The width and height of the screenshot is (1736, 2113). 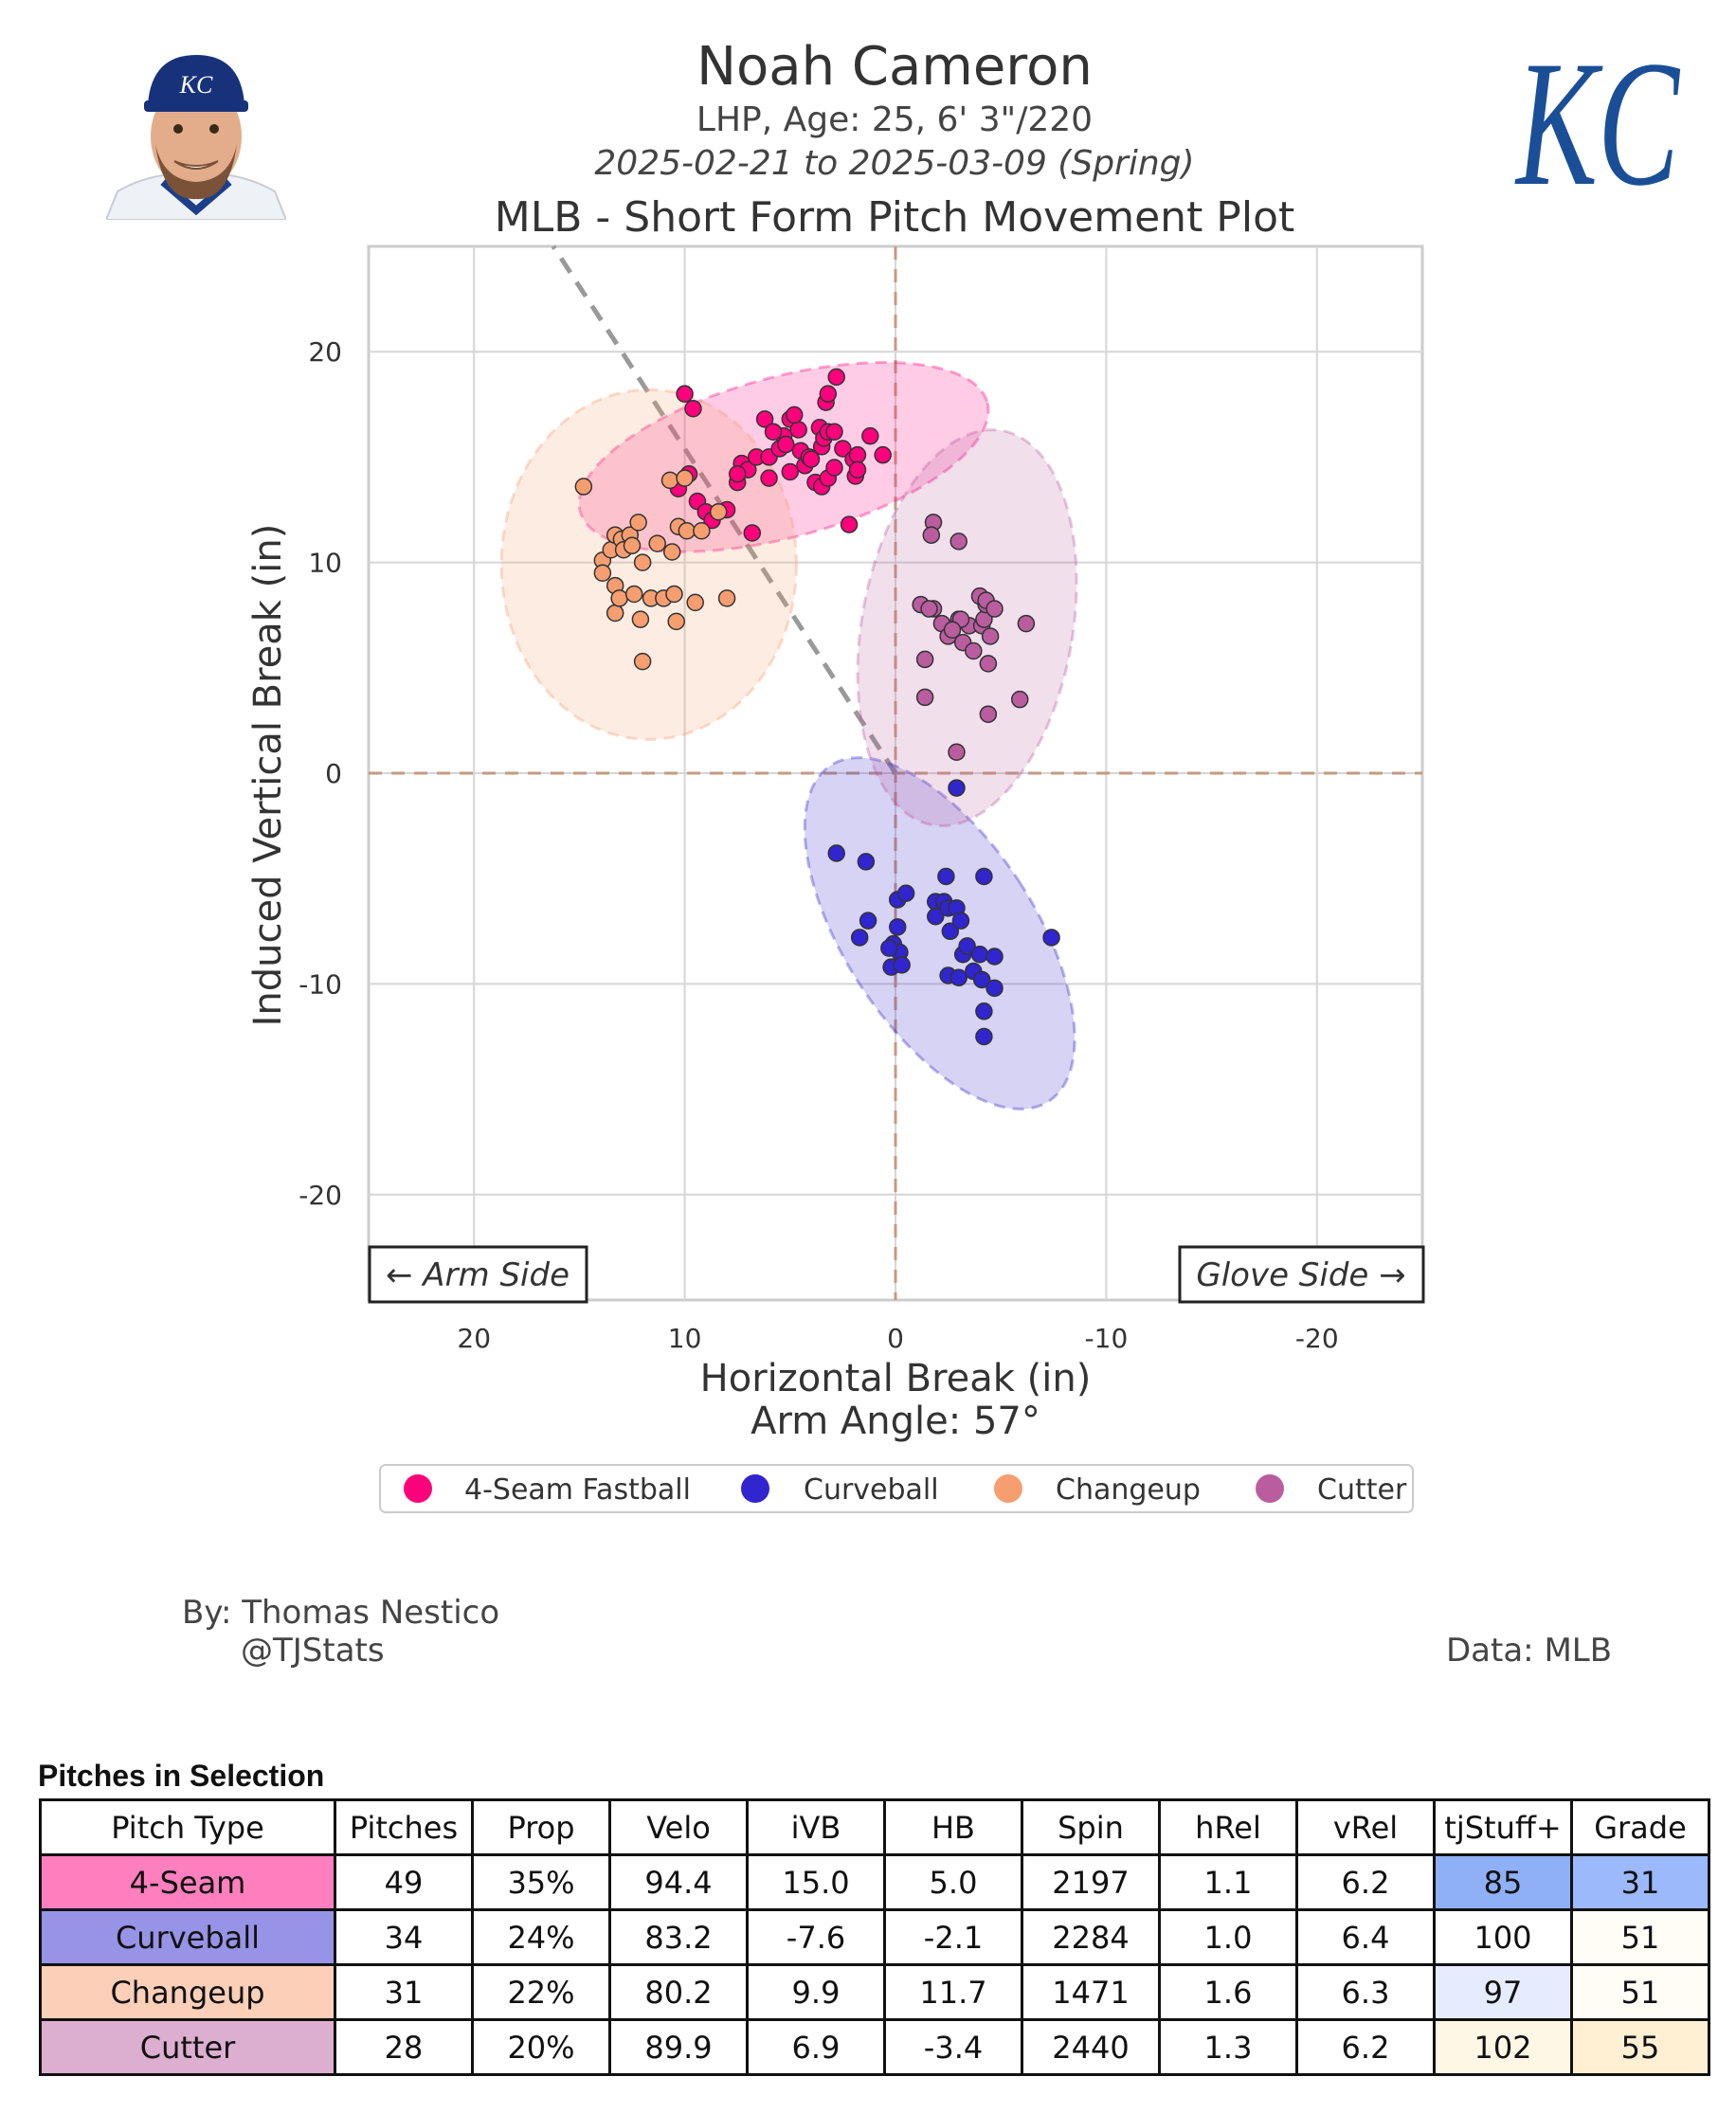 What do you see at coordinates (478, 1274) in the screenshot?
I see `arm-side-box` at bounding box center [478, 1274].